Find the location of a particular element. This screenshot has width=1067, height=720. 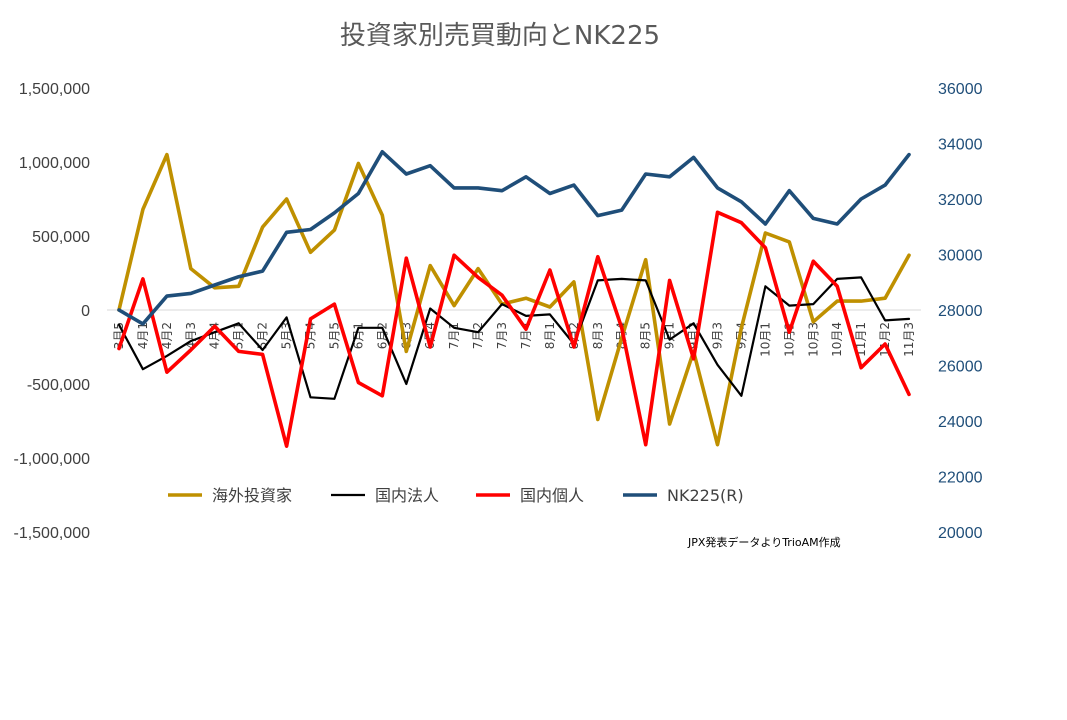

y-left-tick-label: -1,000,000 is located at coordinates (51, 459).